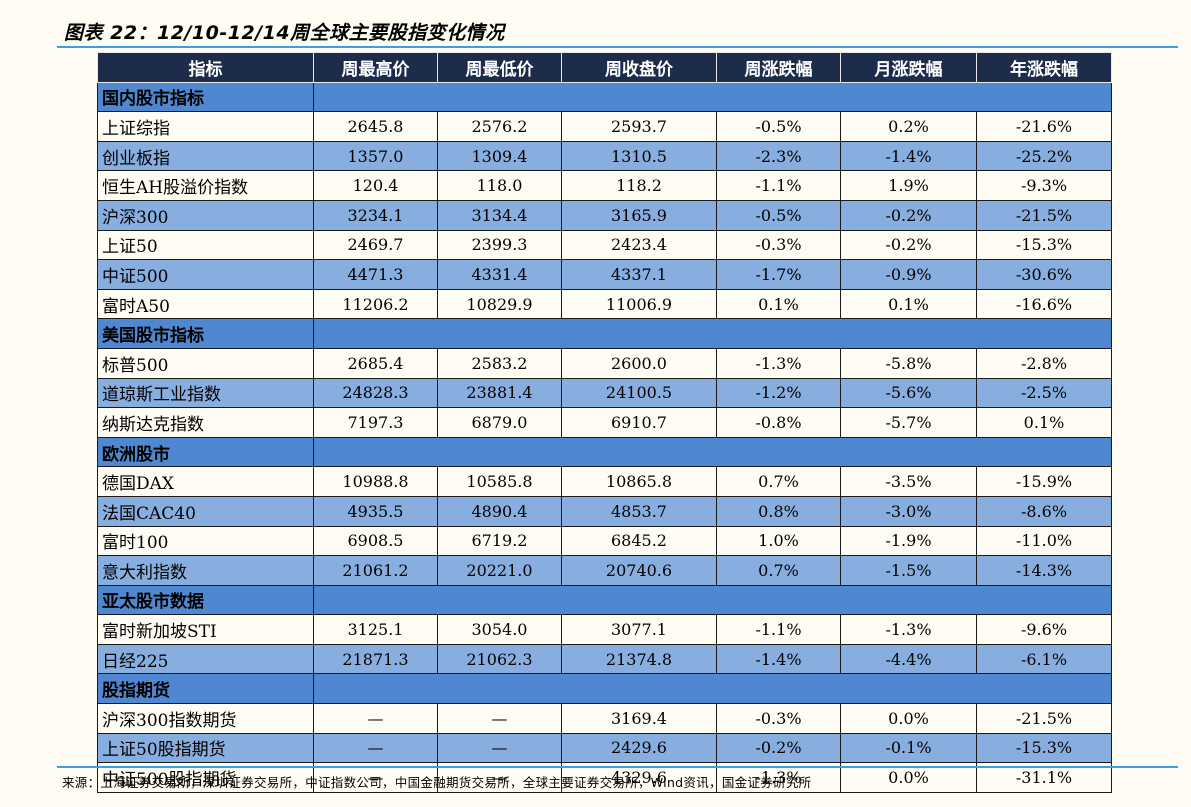  I want to click on table-header-row: 指标 周最高价 周最低价 周收盘价 周涨跌幅 月涨跌幅 年涨跌幅, so click(604, 67).